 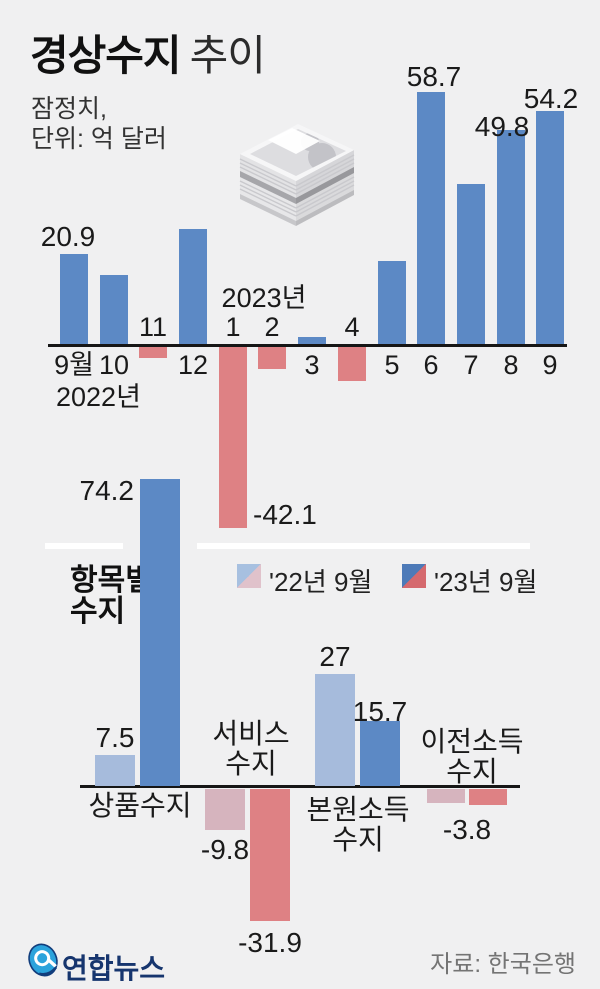 I want to click on page-title: 경상수지 추이, so click(x=148, y=52).